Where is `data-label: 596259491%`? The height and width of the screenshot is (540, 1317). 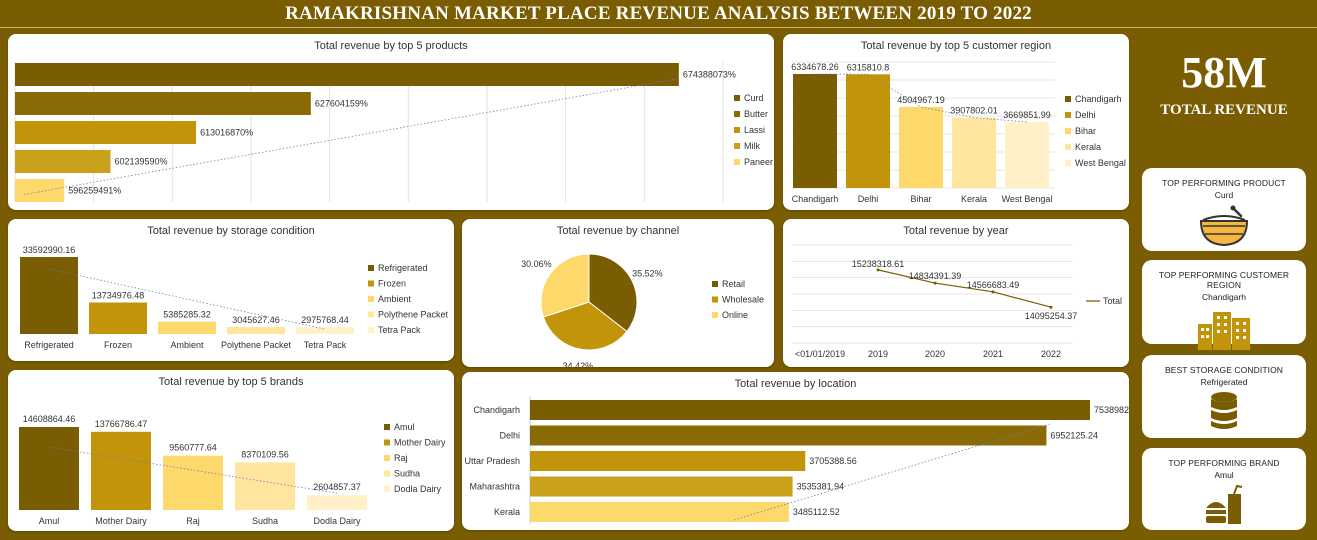
data-label: 596259491% is located at coordinates (94, 191).